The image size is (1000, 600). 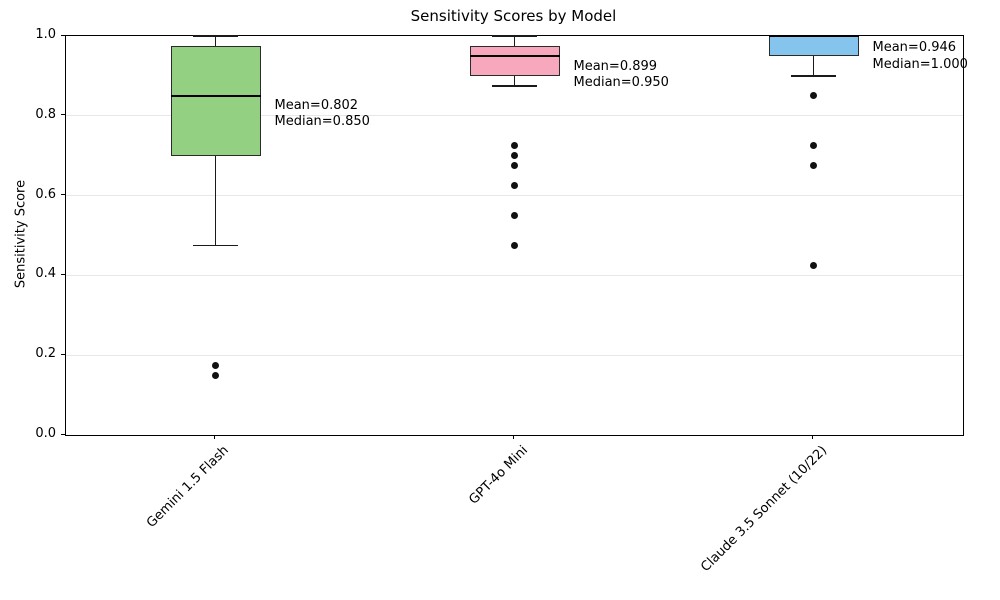 What do you see at coordinates (316, 105) in the screenshot?
I see `stats-annotation-line: Mean=0.802` at bounding box center [316, 105].